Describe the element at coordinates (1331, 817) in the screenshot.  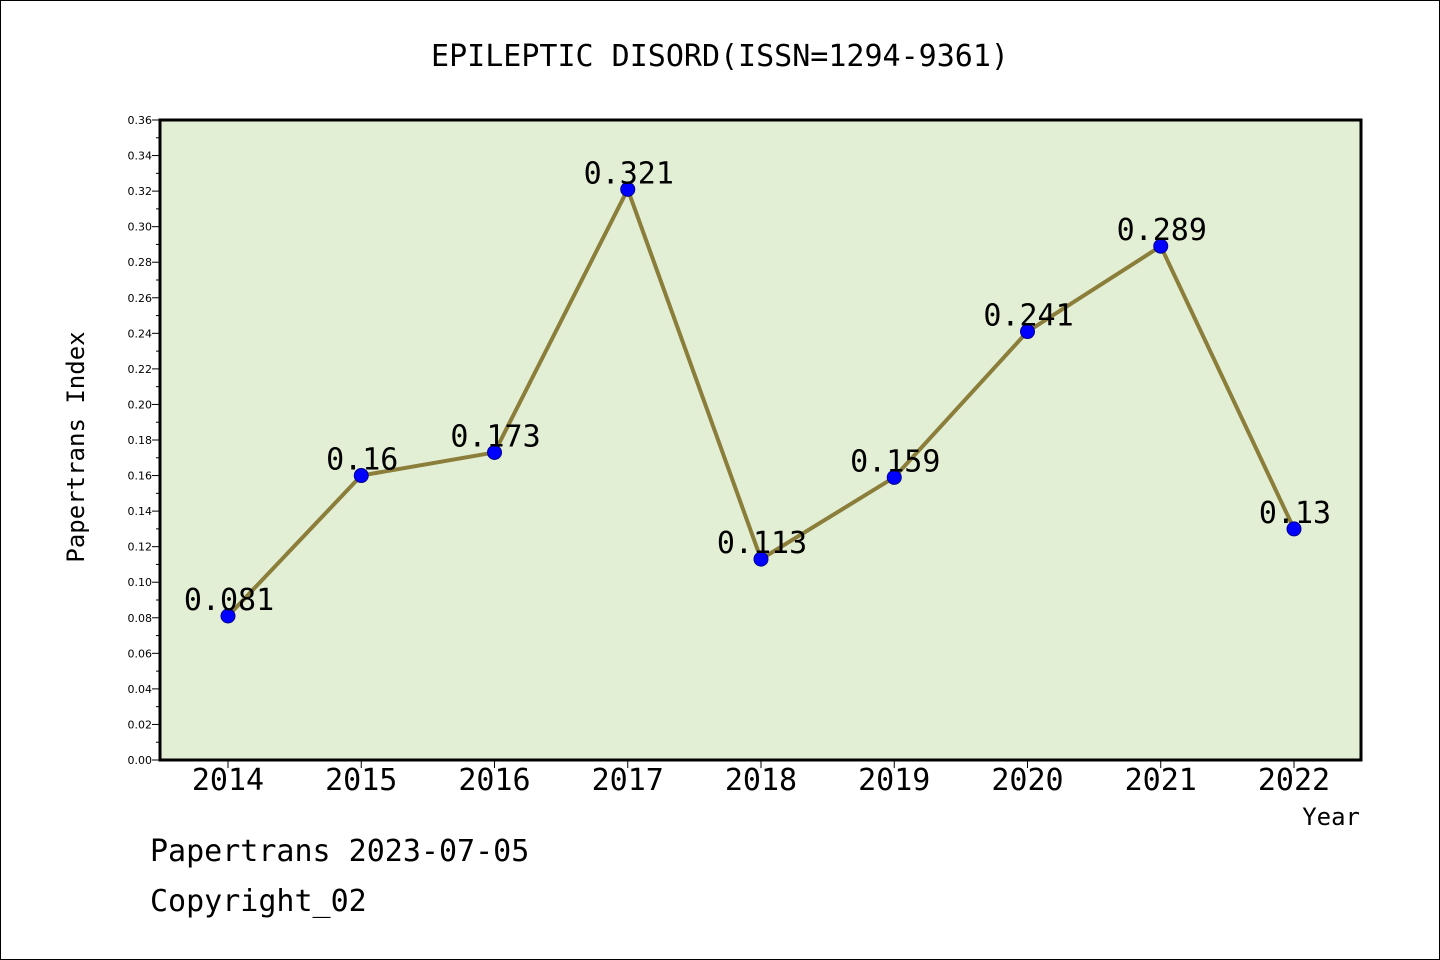
I see `x-axis-label: Year` at that location.